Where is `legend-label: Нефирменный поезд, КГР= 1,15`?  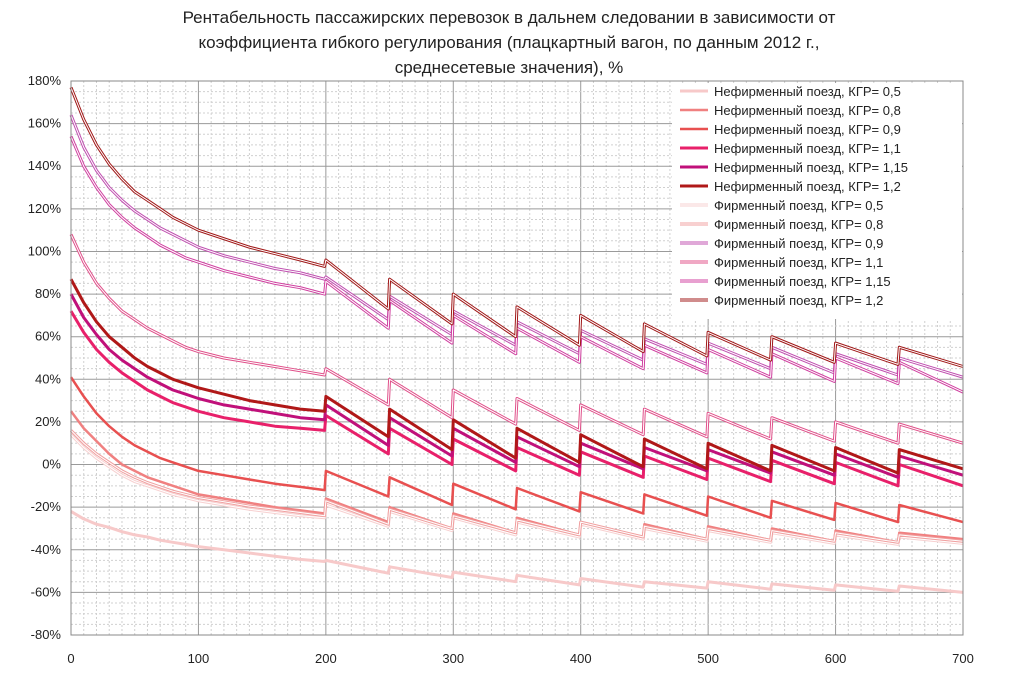
legend-label: Нефирменный поезд, КГР= 1,15 is located at coordinates (811, 167).